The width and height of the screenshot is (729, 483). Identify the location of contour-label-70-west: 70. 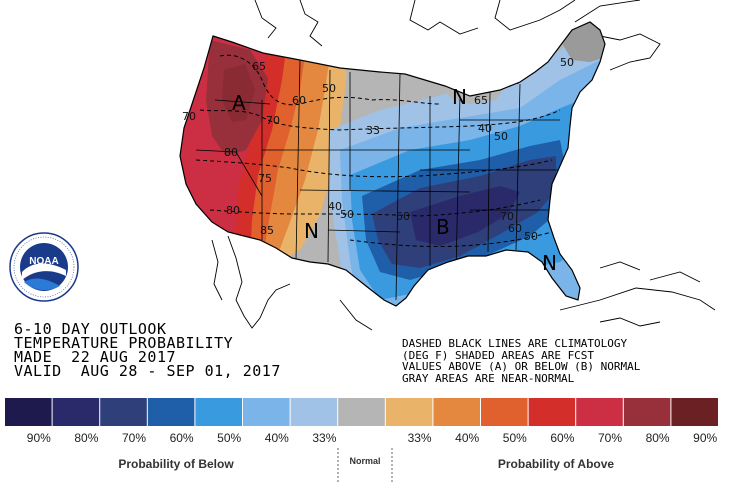
(189, 116).